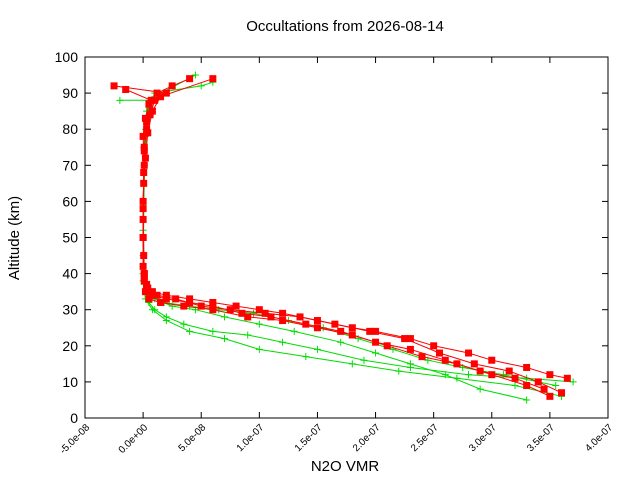  Describe the element at coordinates (70, 382) in the screenshot. I see `y-tick-label: 10` at that location.